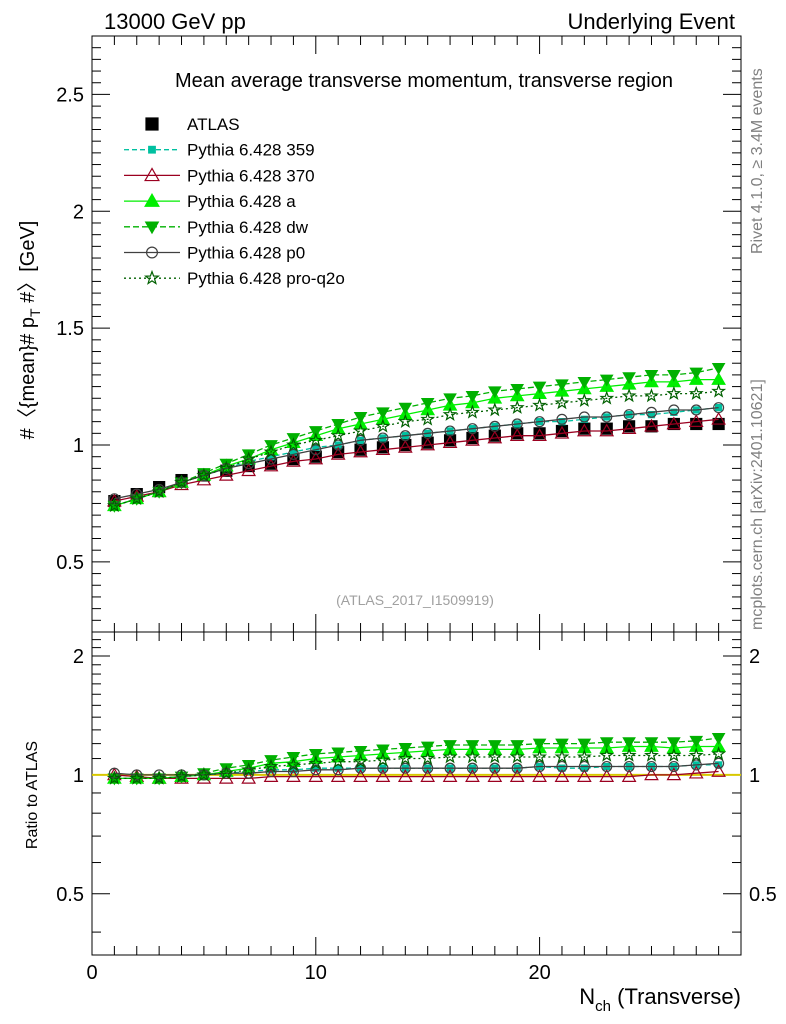 The width and height of the screenshot is (786, 1024). What do you see at coordinates (78, 446) in the screenshot?
I see `main-ytick-label: 1` at bounding box center [78, 446].